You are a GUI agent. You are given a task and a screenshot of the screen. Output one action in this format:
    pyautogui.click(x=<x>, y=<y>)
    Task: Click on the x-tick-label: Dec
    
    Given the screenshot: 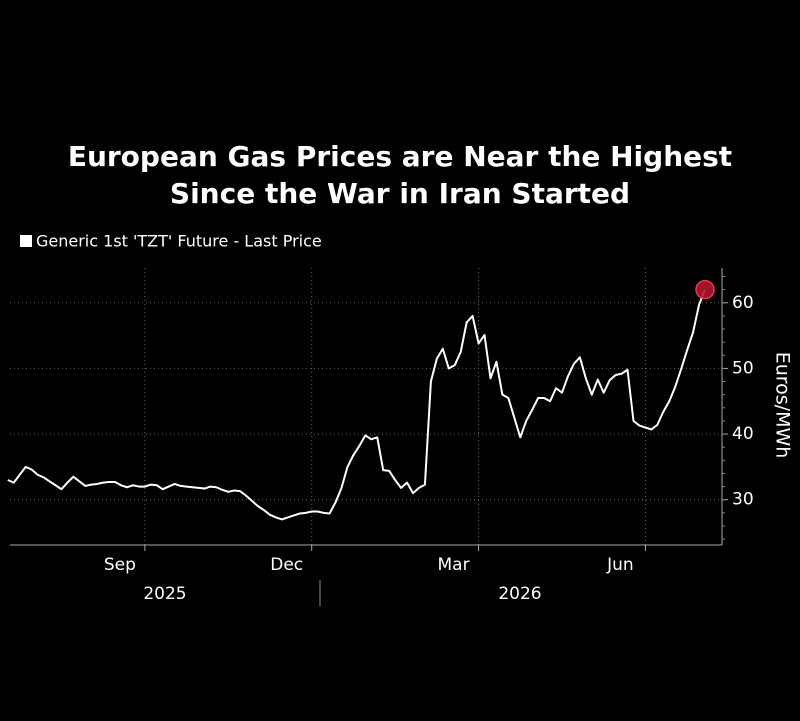 What is the action you would take?
    pyautogui.click(x=286, y=565)
    